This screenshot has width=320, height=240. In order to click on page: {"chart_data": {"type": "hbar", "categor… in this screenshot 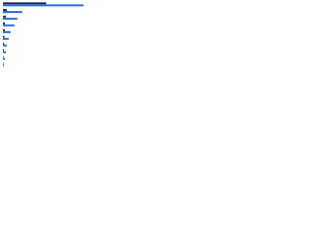, I will do `click(50, 35)`.